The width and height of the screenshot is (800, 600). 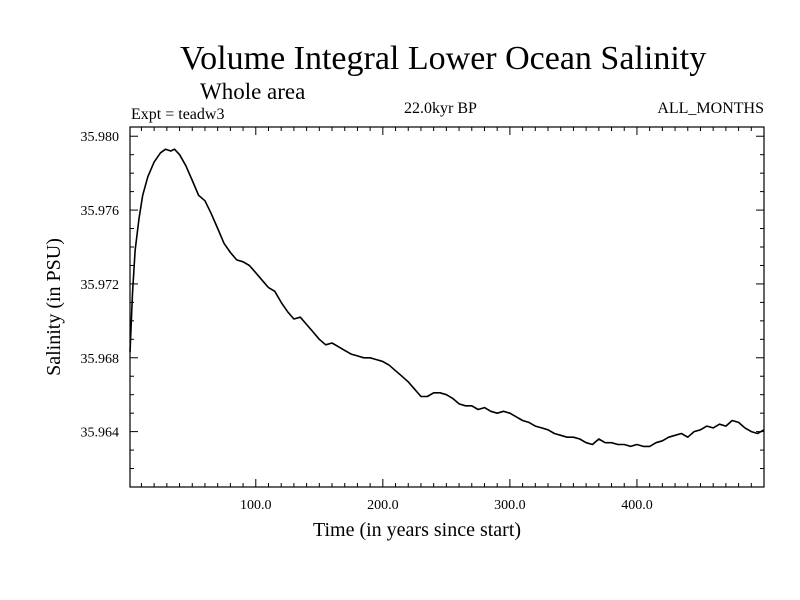 What do you see at coordinates (510, 505) in the screenshot?
I see `x-tick-label: 300.0` at bounding box center [510, 505].